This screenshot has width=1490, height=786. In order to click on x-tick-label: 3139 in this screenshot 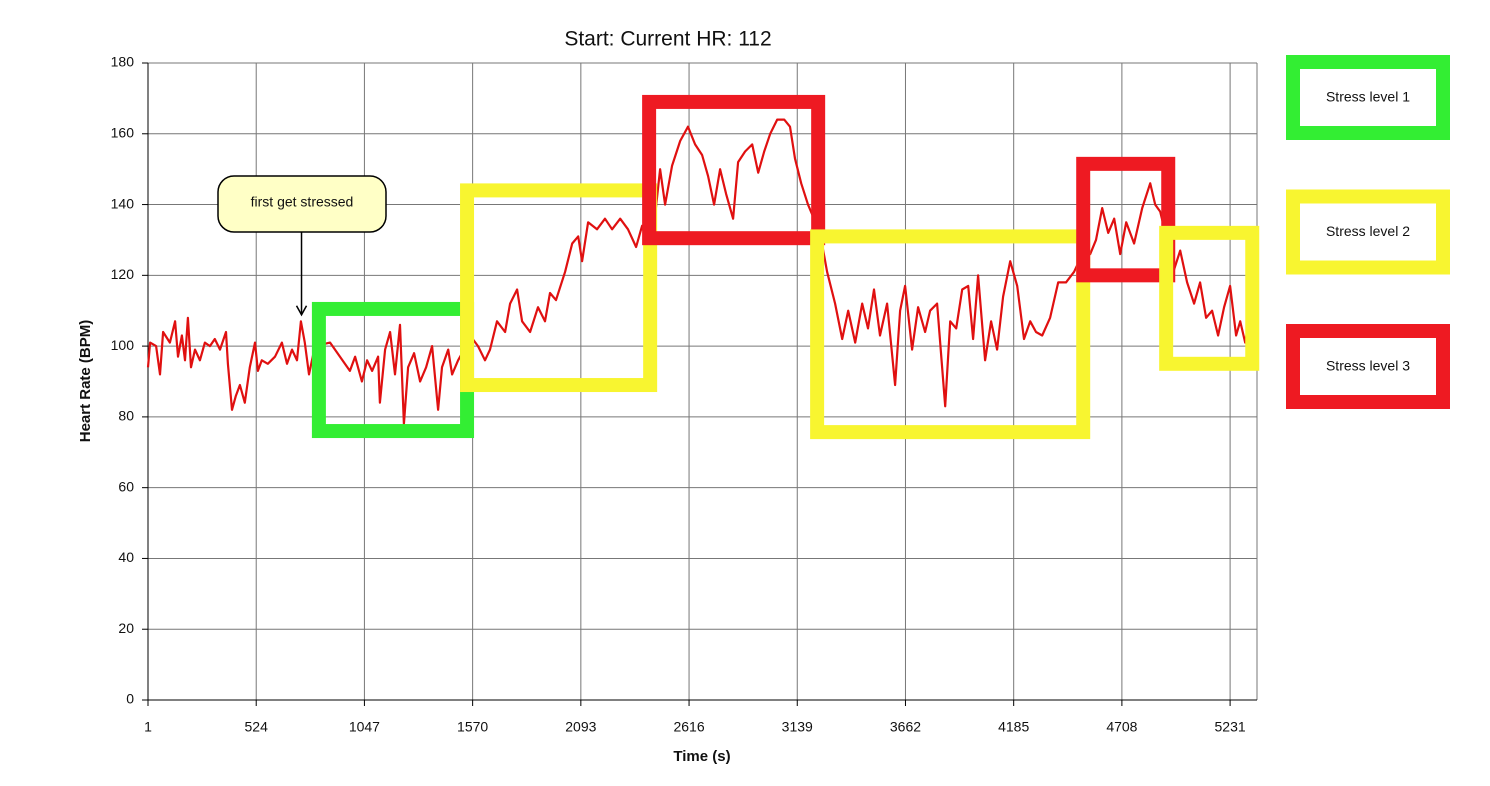, I will do `click(797, 727)`.